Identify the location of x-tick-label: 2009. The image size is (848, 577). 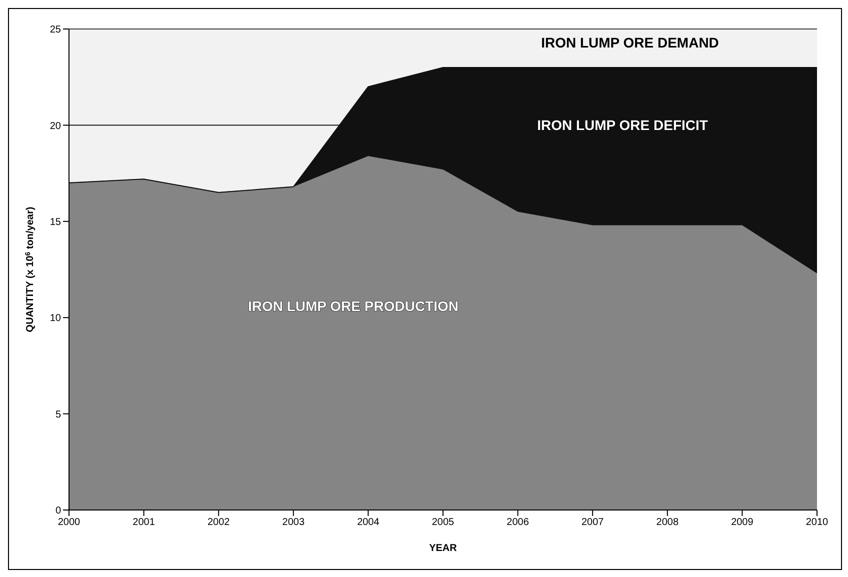
(742, 522).